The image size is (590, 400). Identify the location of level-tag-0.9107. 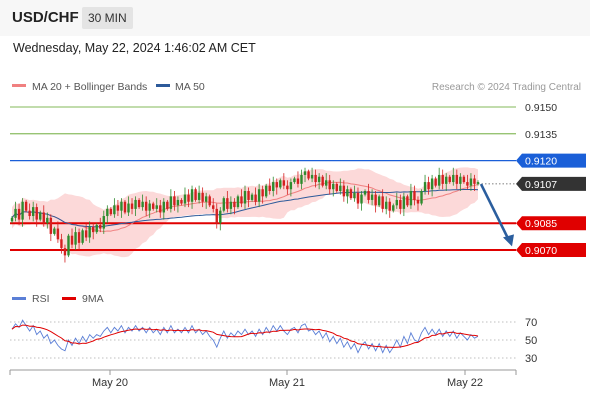
(551, 183).